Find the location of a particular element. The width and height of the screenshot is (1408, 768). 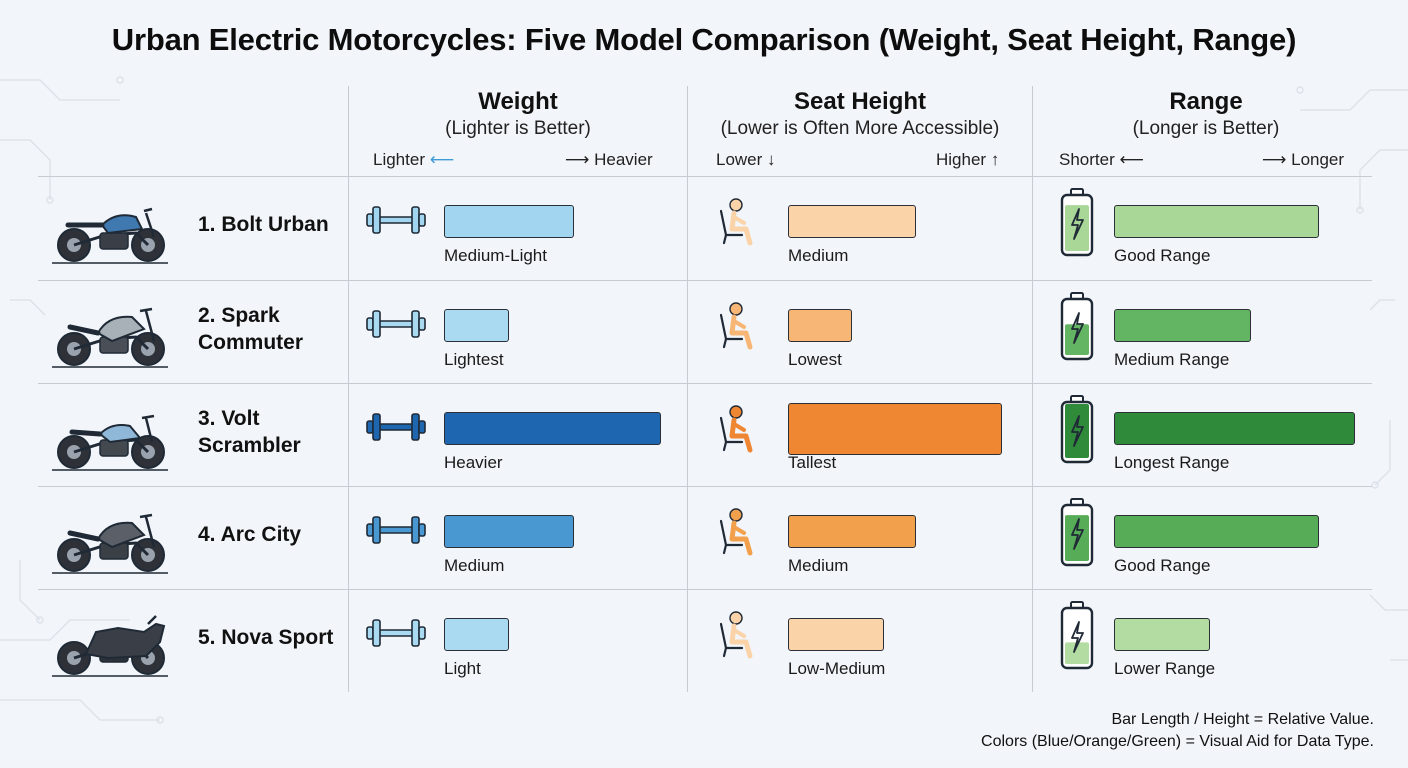

range-high-label: Longer is located at coordinates (1318, 159).